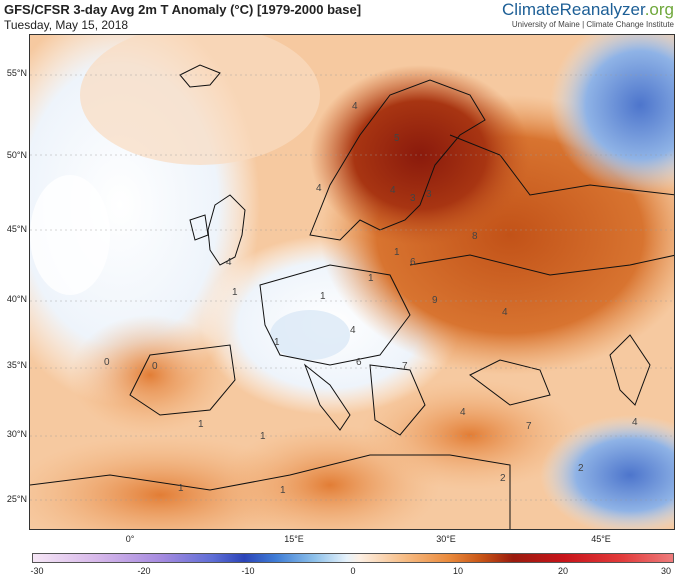  What do you see at coordinates (226, 230) in the screenshot?
I see `britain-outline` at bounding box center [226, 230].